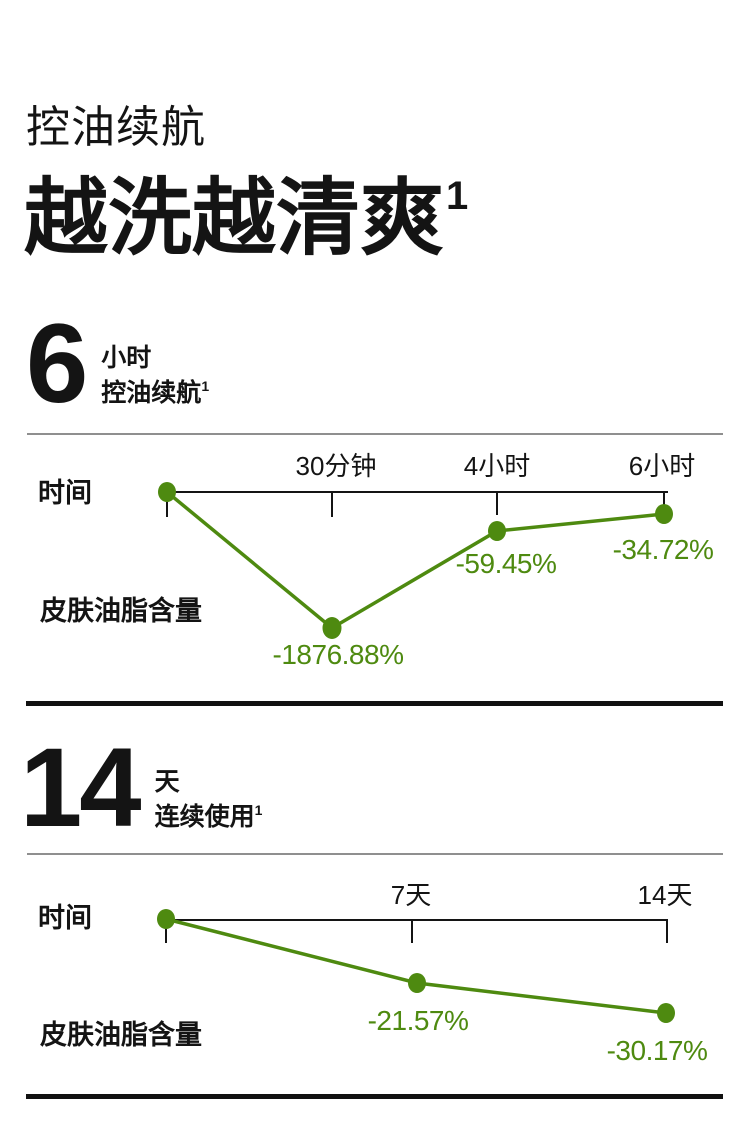 This screenshot has width=750, height=1124. I want to click on eyebrow-text: 控油续航, so click(116, 127).